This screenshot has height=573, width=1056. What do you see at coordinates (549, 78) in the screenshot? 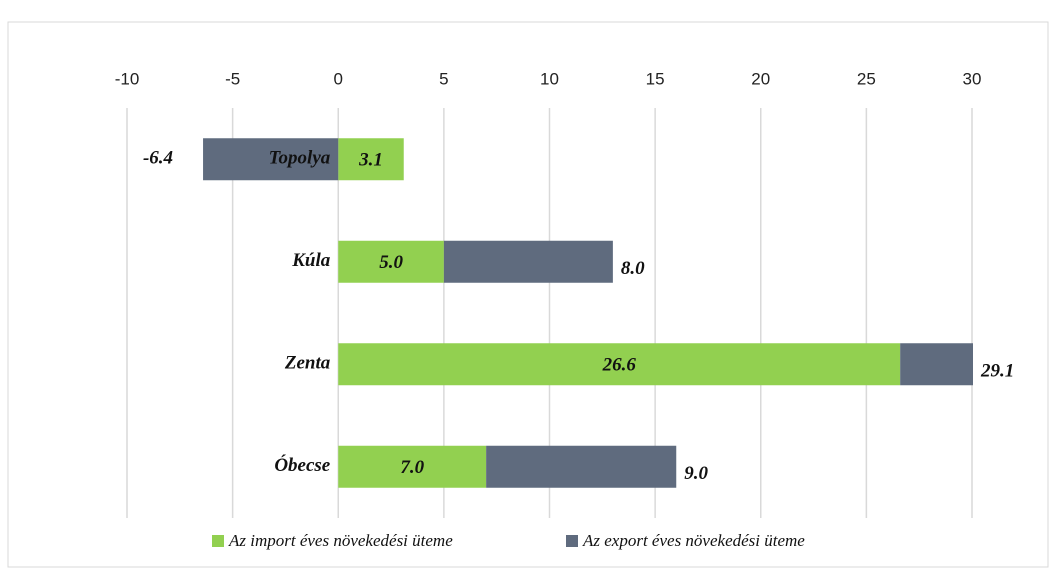
I see `x-tick-label: 10` at bounding box center [549, 78].